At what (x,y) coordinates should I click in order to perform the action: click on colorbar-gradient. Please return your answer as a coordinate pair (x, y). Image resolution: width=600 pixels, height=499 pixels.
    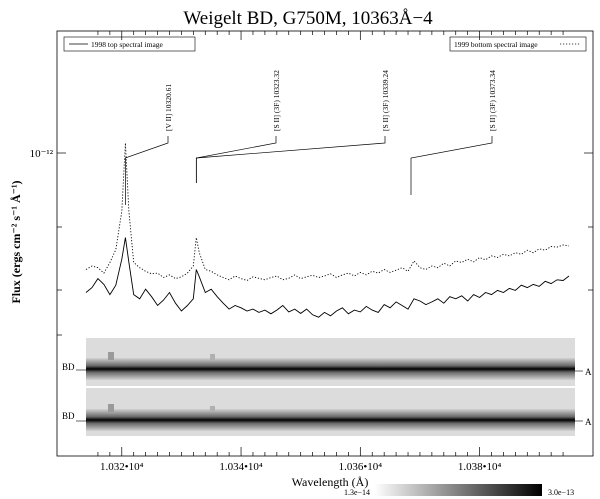
    Looking at the image, I should click on (458, 490).